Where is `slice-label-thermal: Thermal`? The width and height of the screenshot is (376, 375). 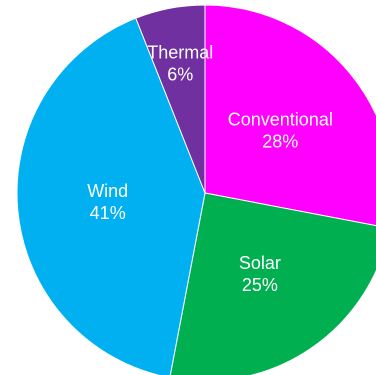 slice-label-thermal: Thermal is located at coordinates (180, 53).